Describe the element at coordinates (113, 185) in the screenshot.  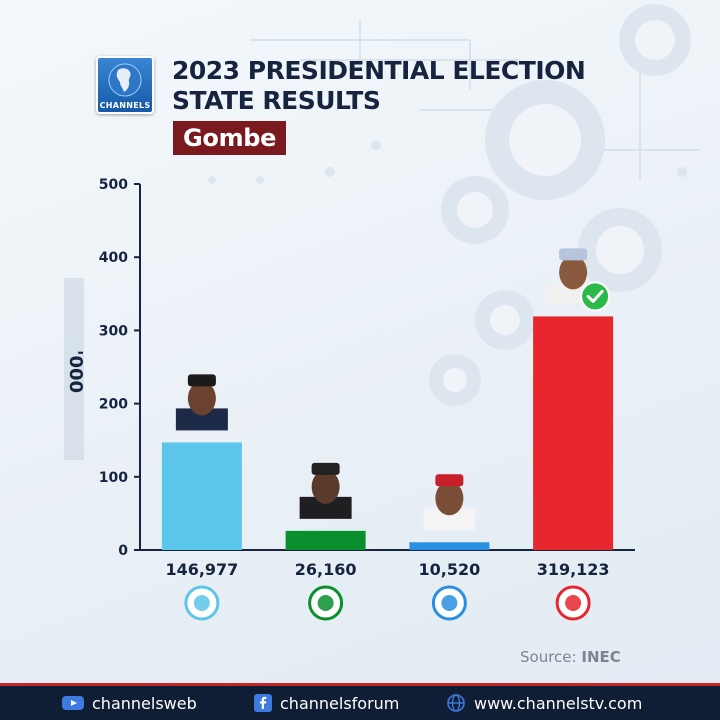
I see `y-tick-label: 500` at that location.